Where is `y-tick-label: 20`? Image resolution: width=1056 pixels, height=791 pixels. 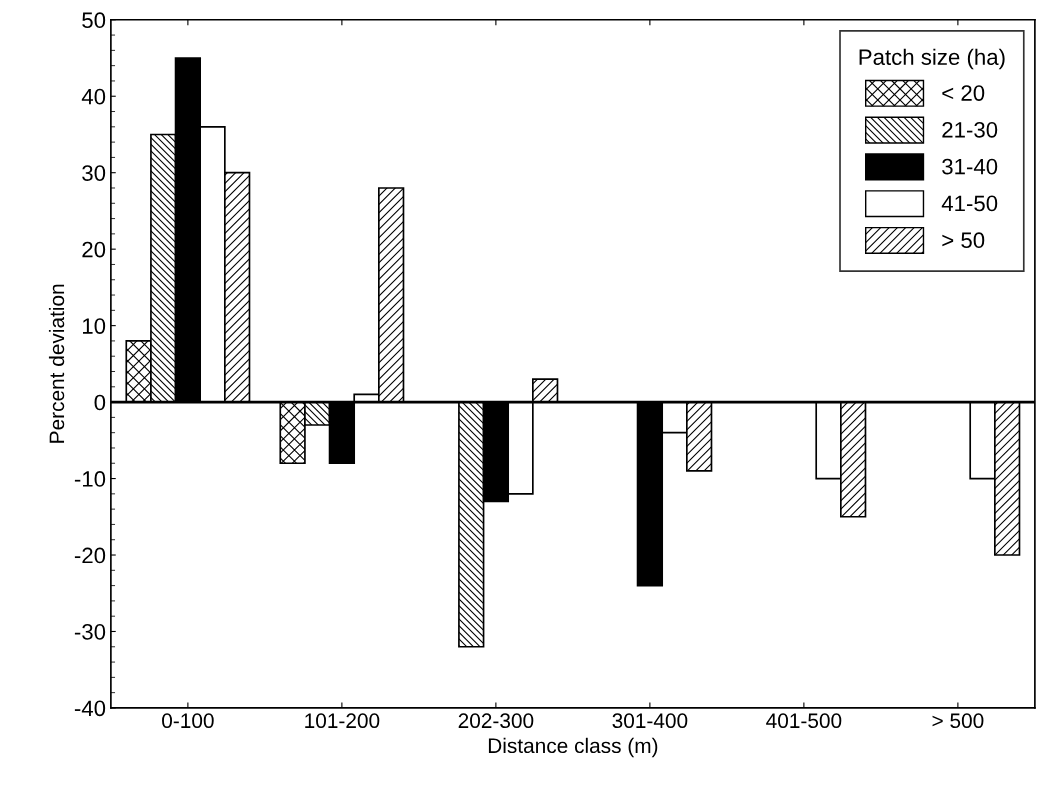 y-tick-label: 20 is located at coordinates (94, 249).